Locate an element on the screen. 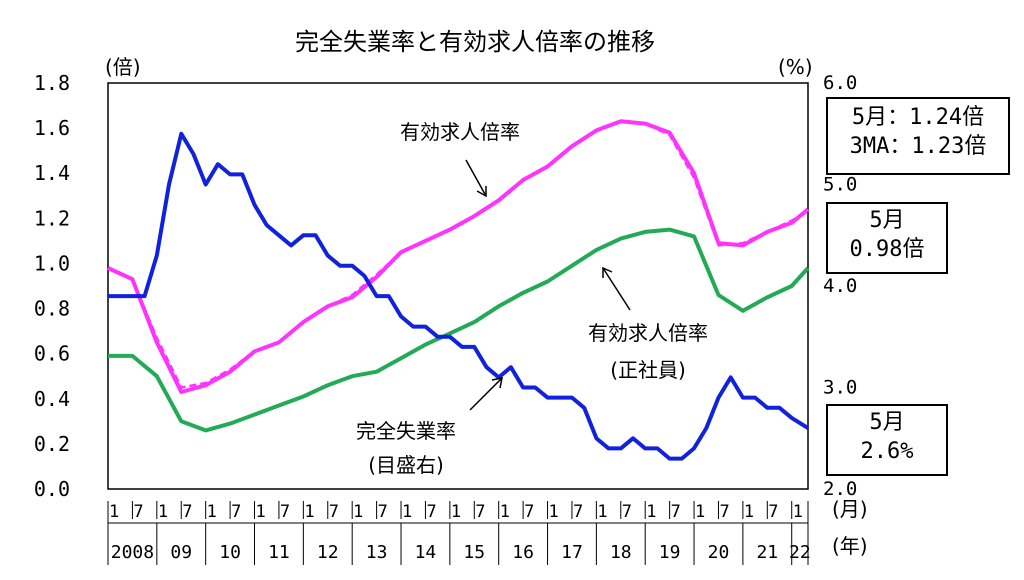 The width and height of the screenshot is (1024, 580). left-tick-label: 1.2 is located at coordinates (52, 218).